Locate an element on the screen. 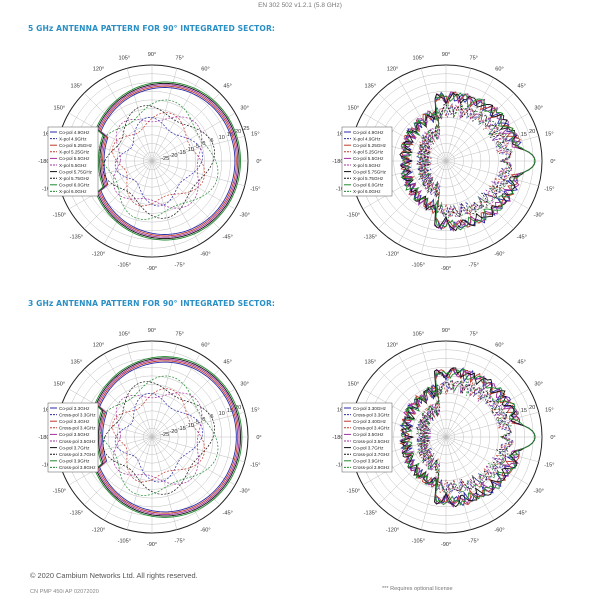  angle-tick-label: 30° is located at coordinates (244, 109).